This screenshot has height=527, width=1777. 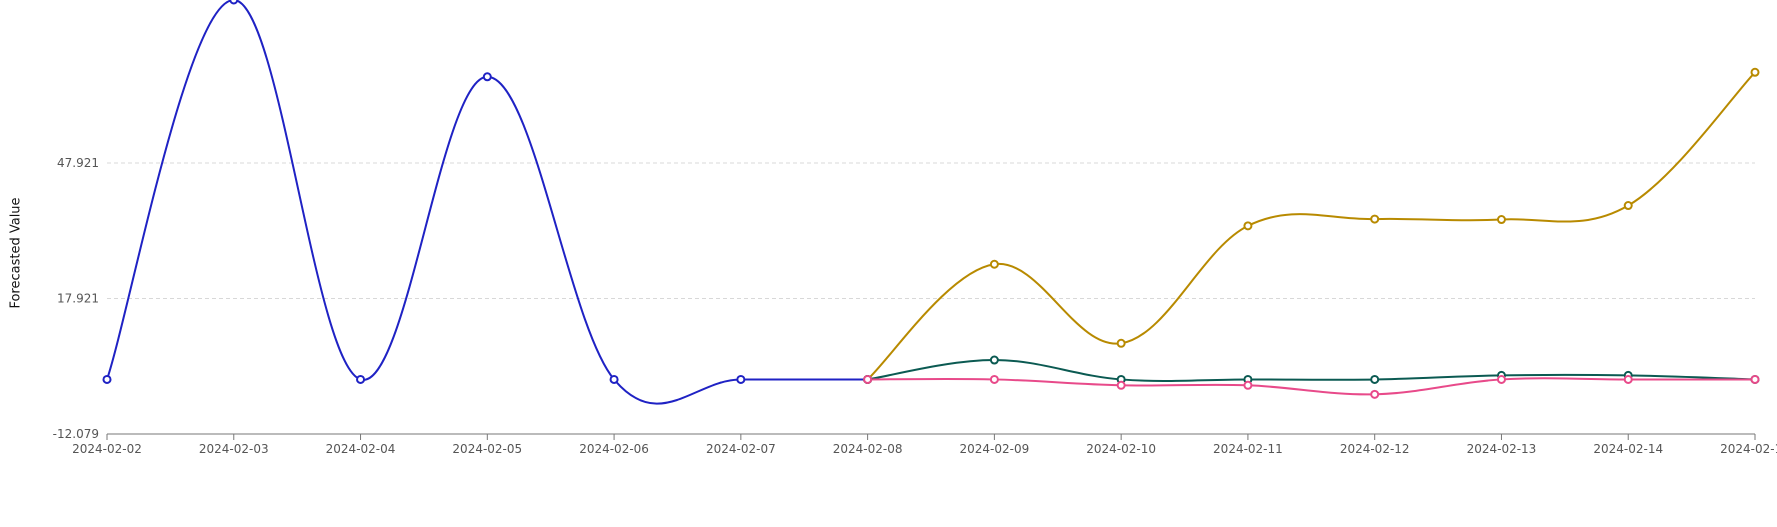 I want to click on x-tick-label: 2024-02-04, so click(x=361, y=449).